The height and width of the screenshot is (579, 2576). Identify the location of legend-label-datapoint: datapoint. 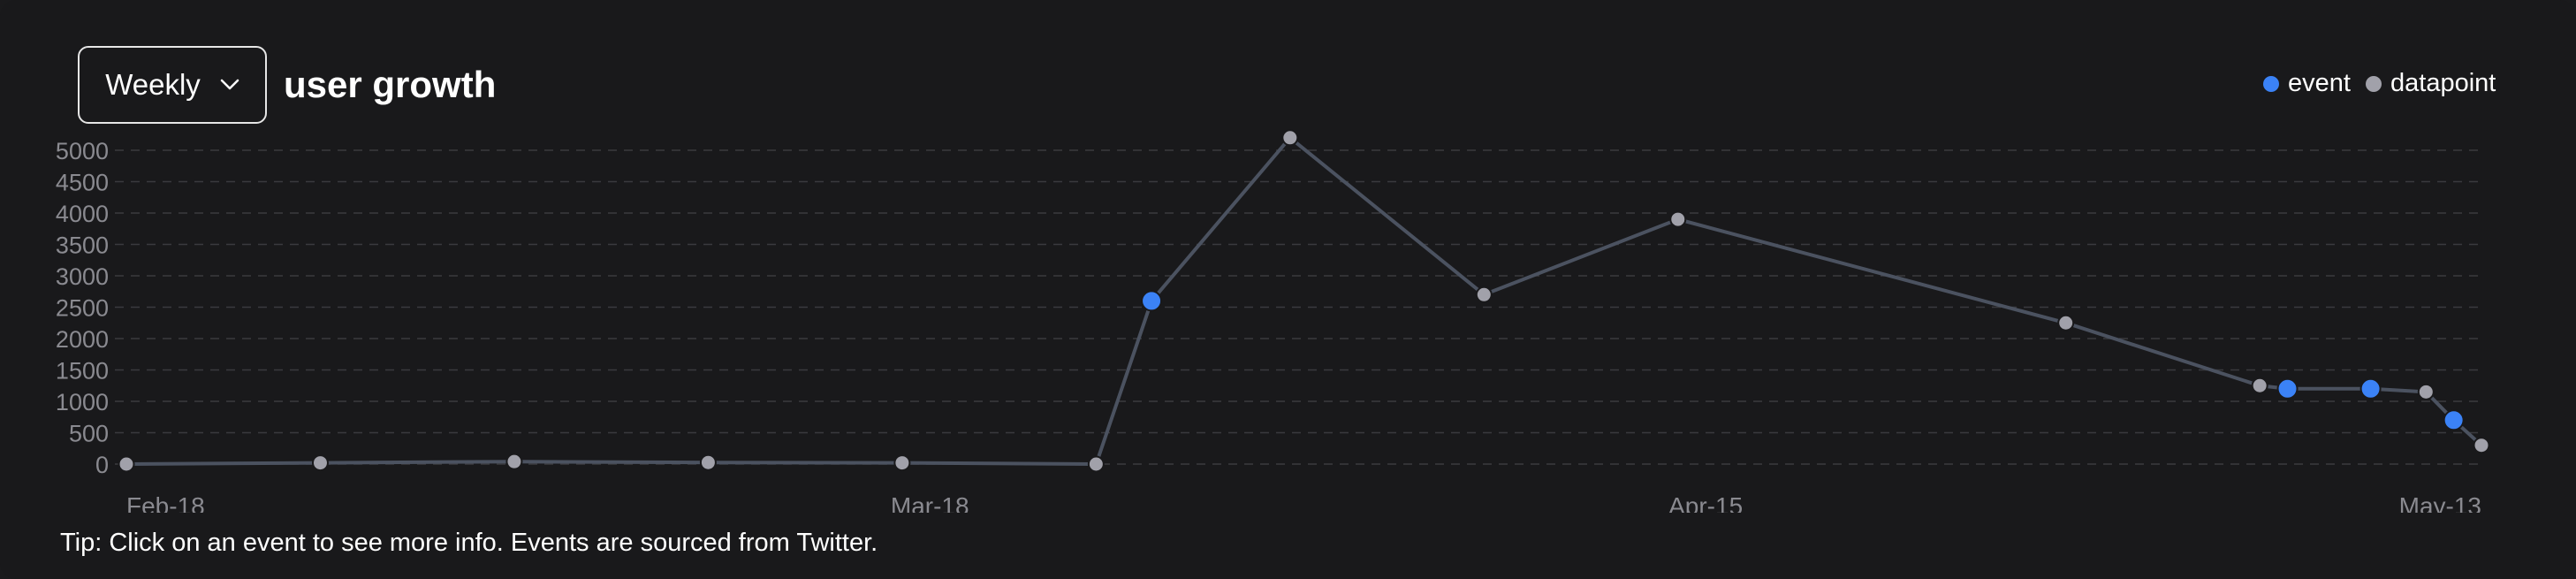
(2443, 83).